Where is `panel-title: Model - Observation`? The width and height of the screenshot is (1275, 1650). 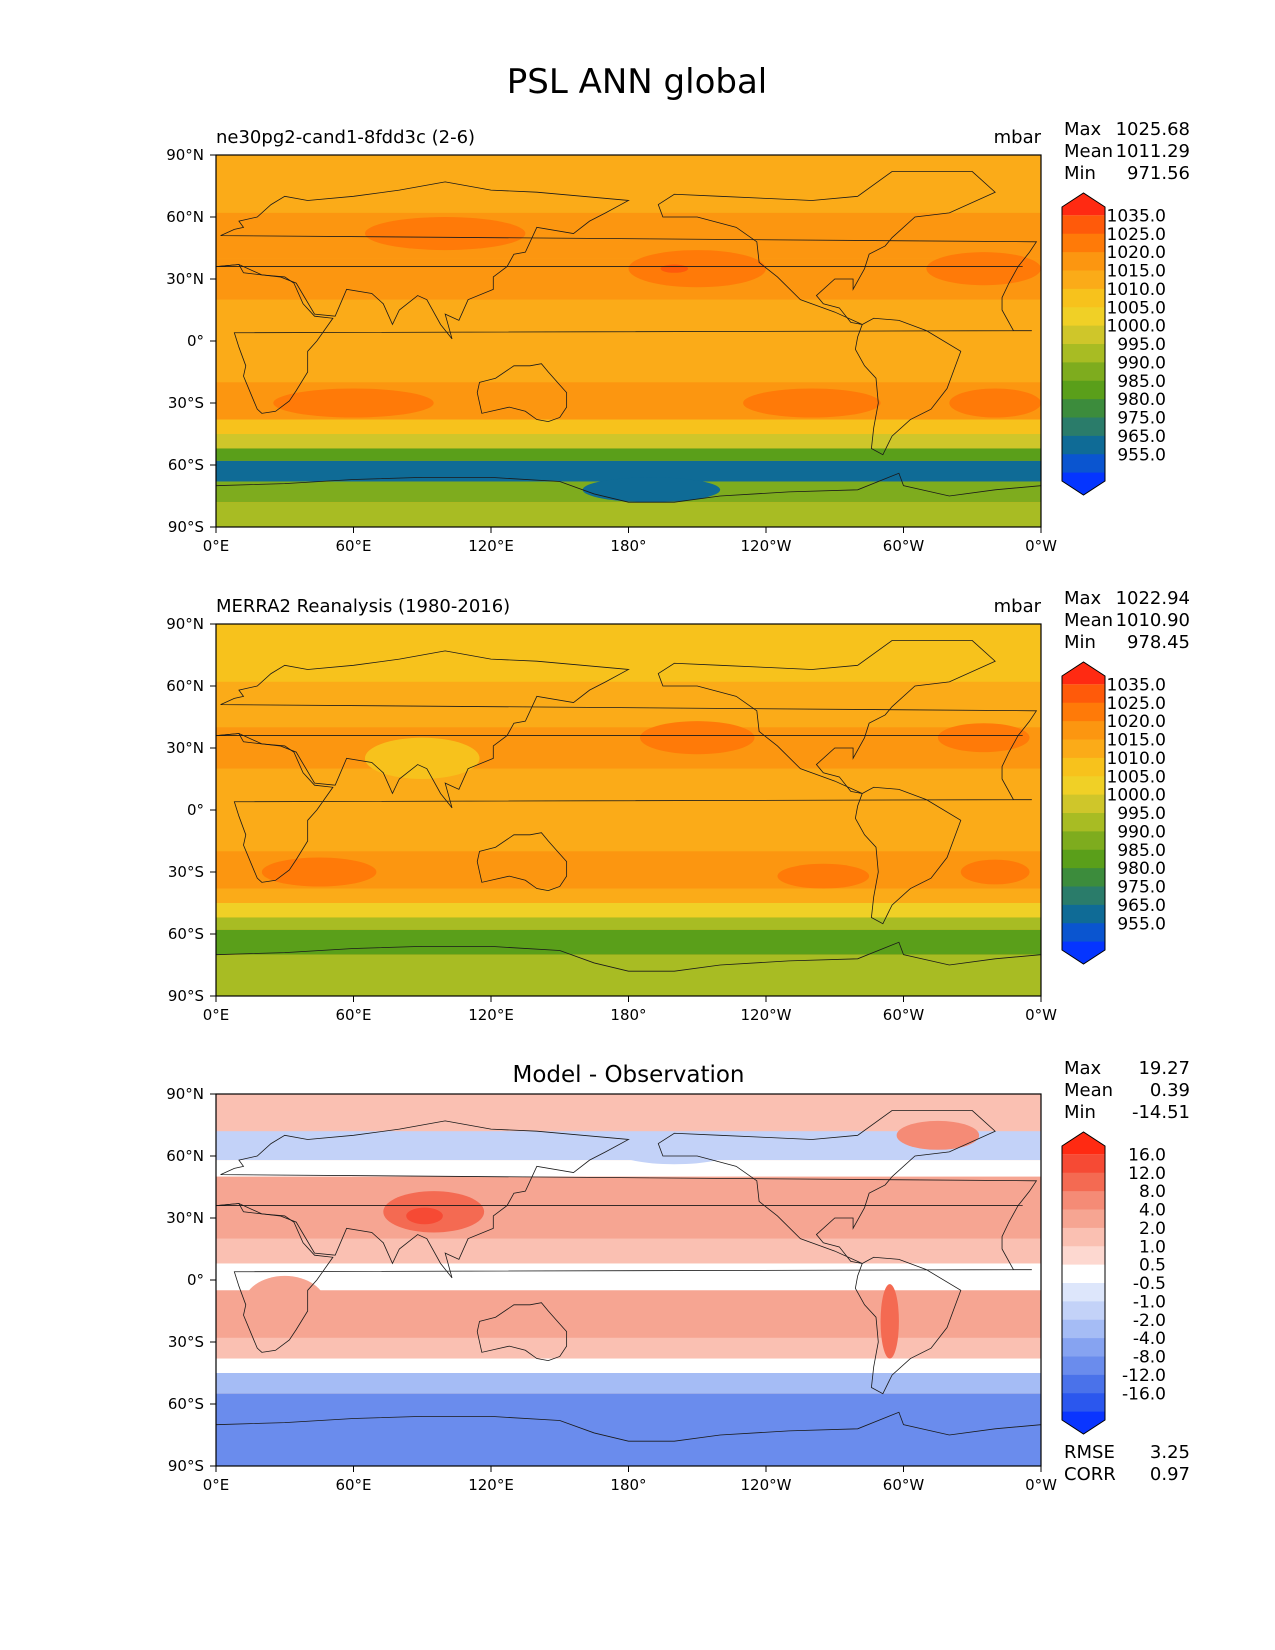 panel-title: Model - Observation is located at coordinates (628, 1075).